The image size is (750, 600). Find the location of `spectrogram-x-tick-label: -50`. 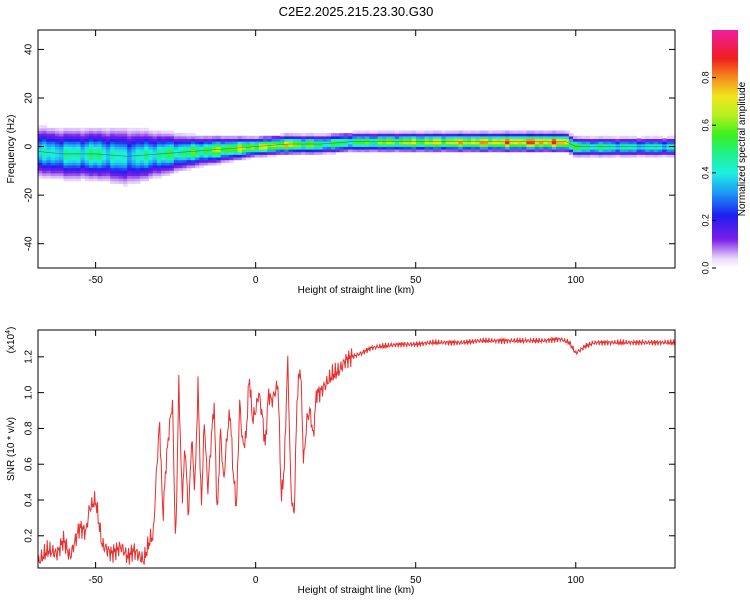

spectrogram-x-tick-label: -50 is located at coordinates (95, 280).